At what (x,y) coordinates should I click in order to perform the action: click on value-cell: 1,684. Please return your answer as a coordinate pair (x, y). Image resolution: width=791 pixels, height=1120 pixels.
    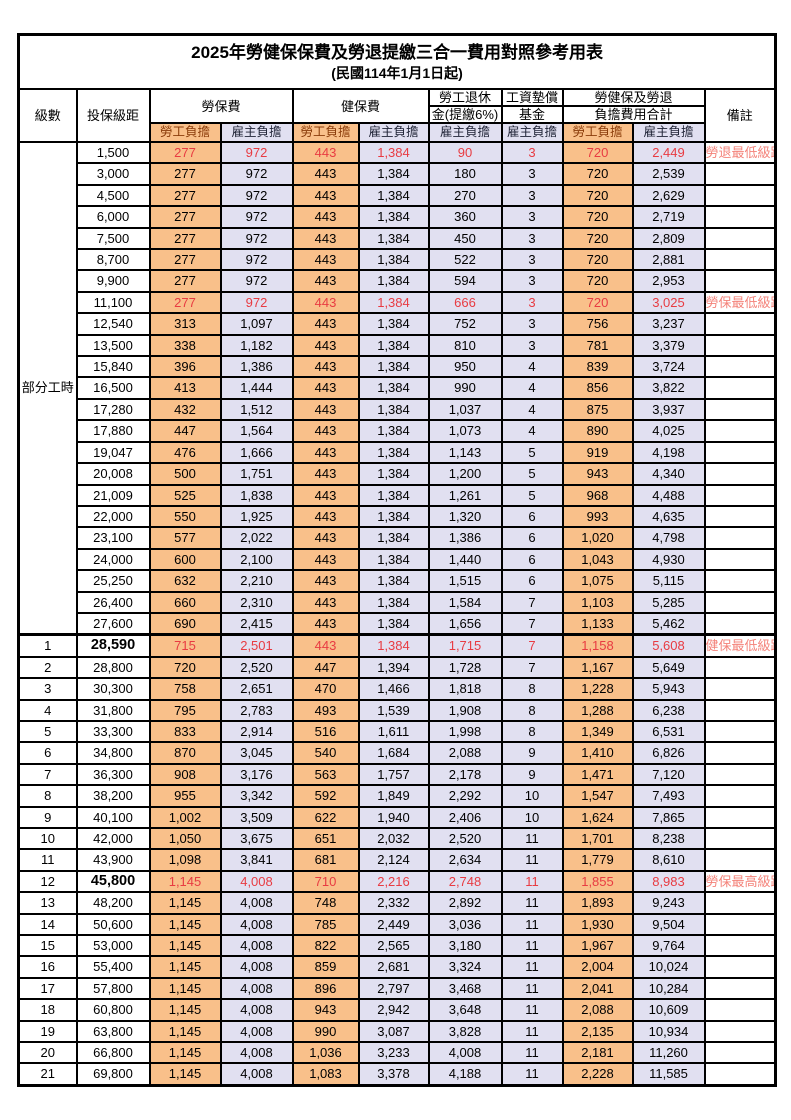
    Looking at the image, I should click on (393, 753).